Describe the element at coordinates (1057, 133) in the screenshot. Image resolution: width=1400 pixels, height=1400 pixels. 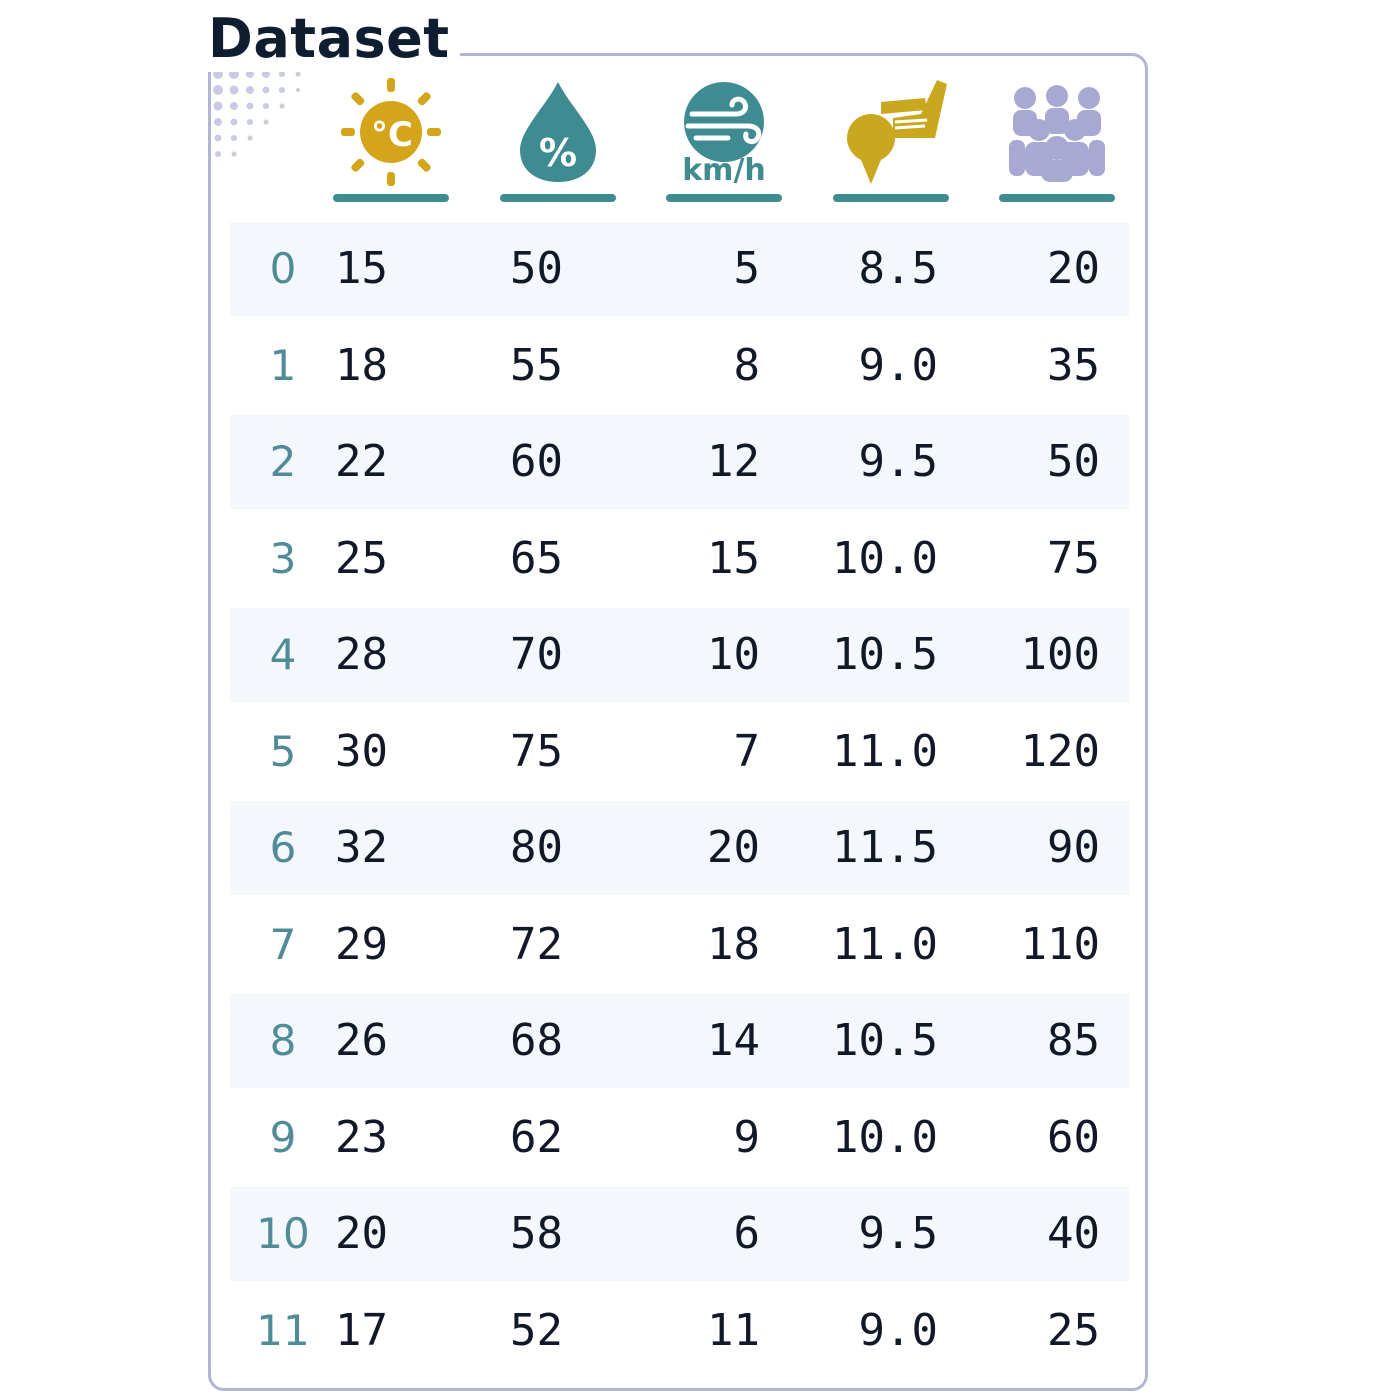
I see `crowd-icon` at that location.